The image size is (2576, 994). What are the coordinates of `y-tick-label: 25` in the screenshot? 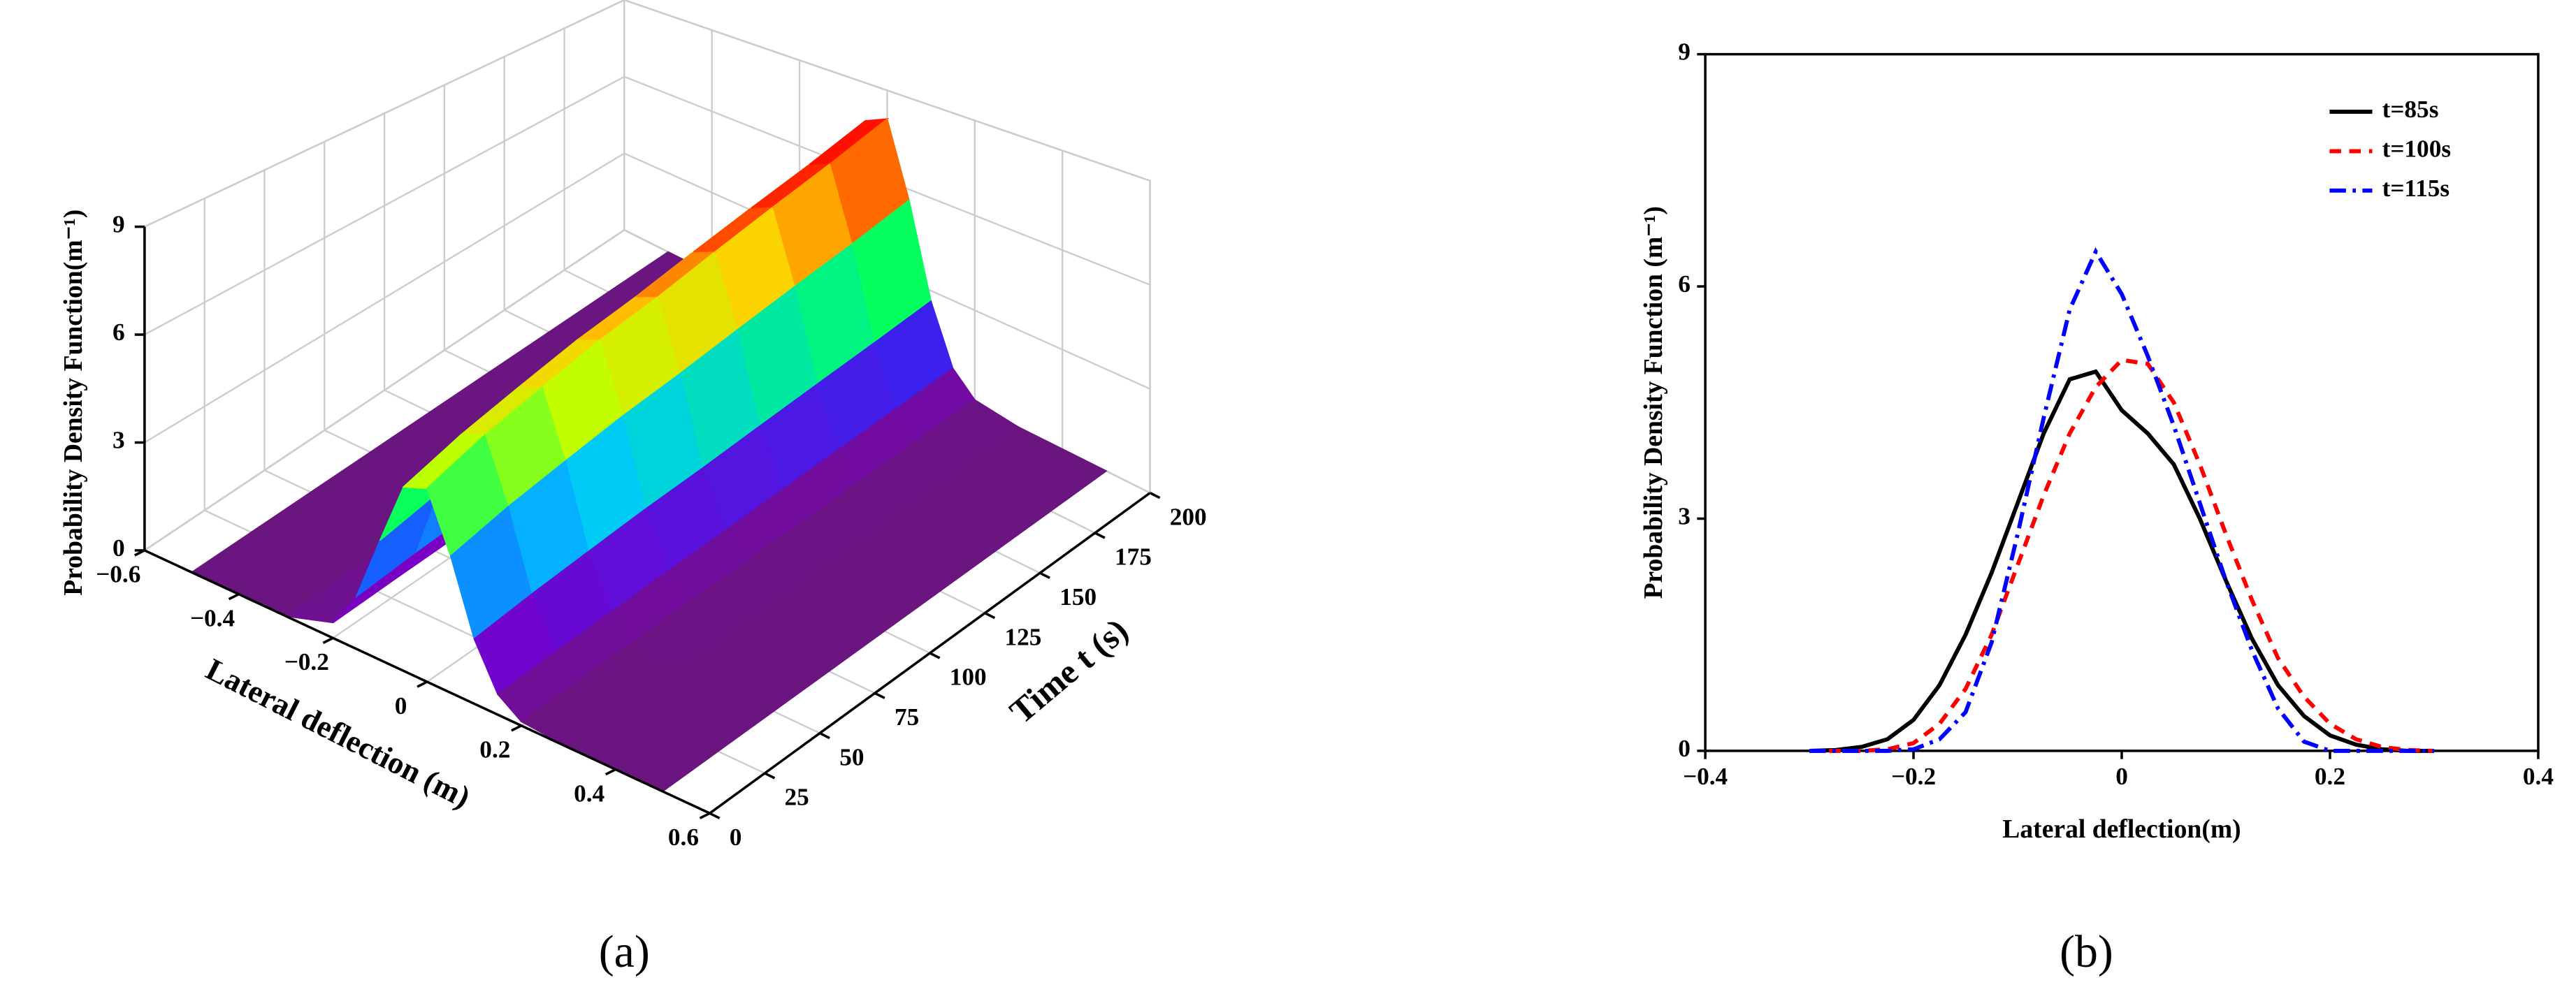 It's located at (797, 797).